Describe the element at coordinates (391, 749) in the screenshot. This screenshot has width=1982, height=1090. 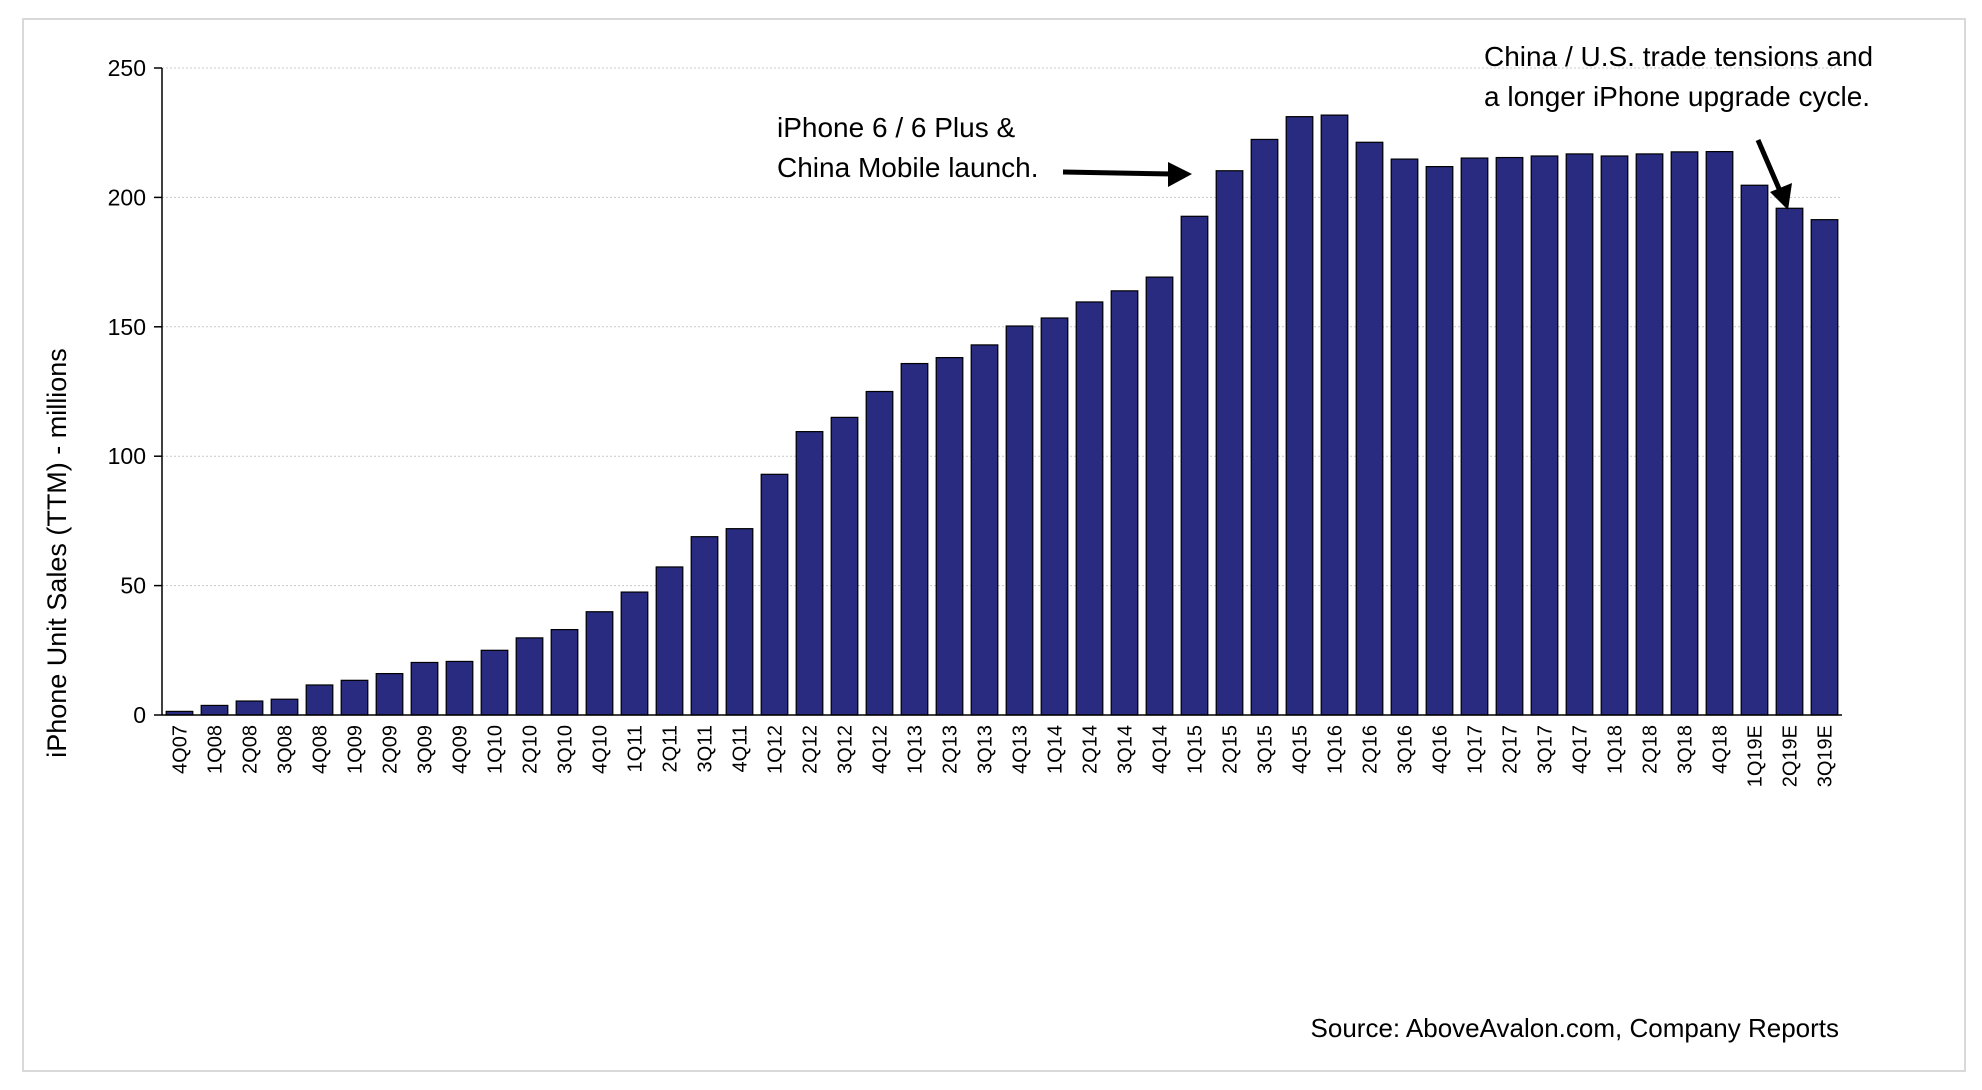
I see `x-tick-label: 2Q09` at that location.